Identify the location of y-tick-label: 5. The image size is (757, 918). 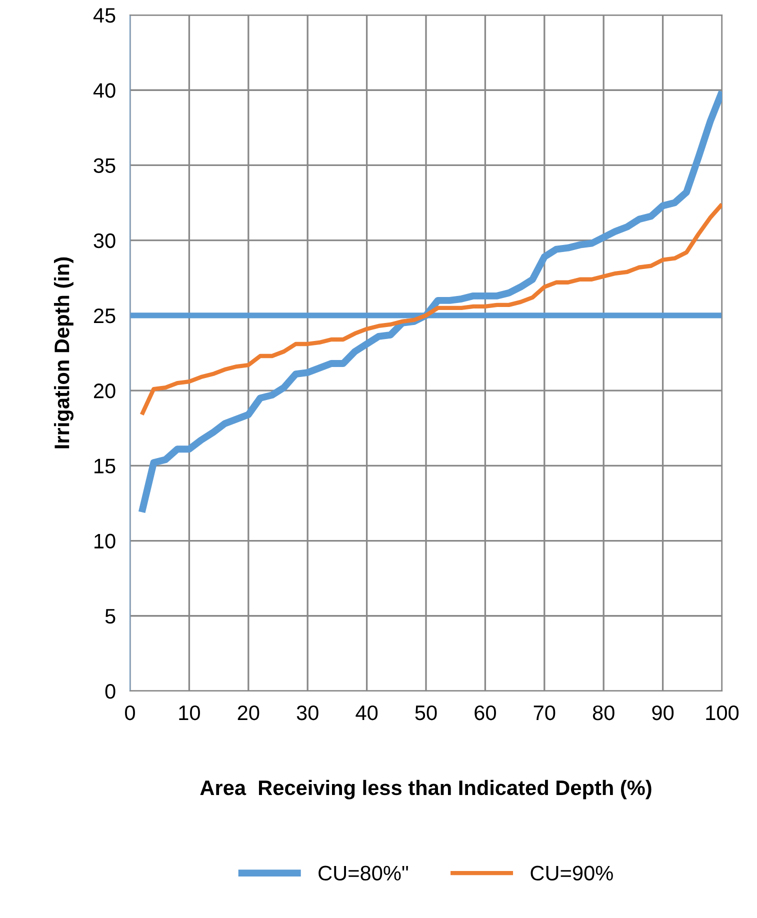
(110, 616).